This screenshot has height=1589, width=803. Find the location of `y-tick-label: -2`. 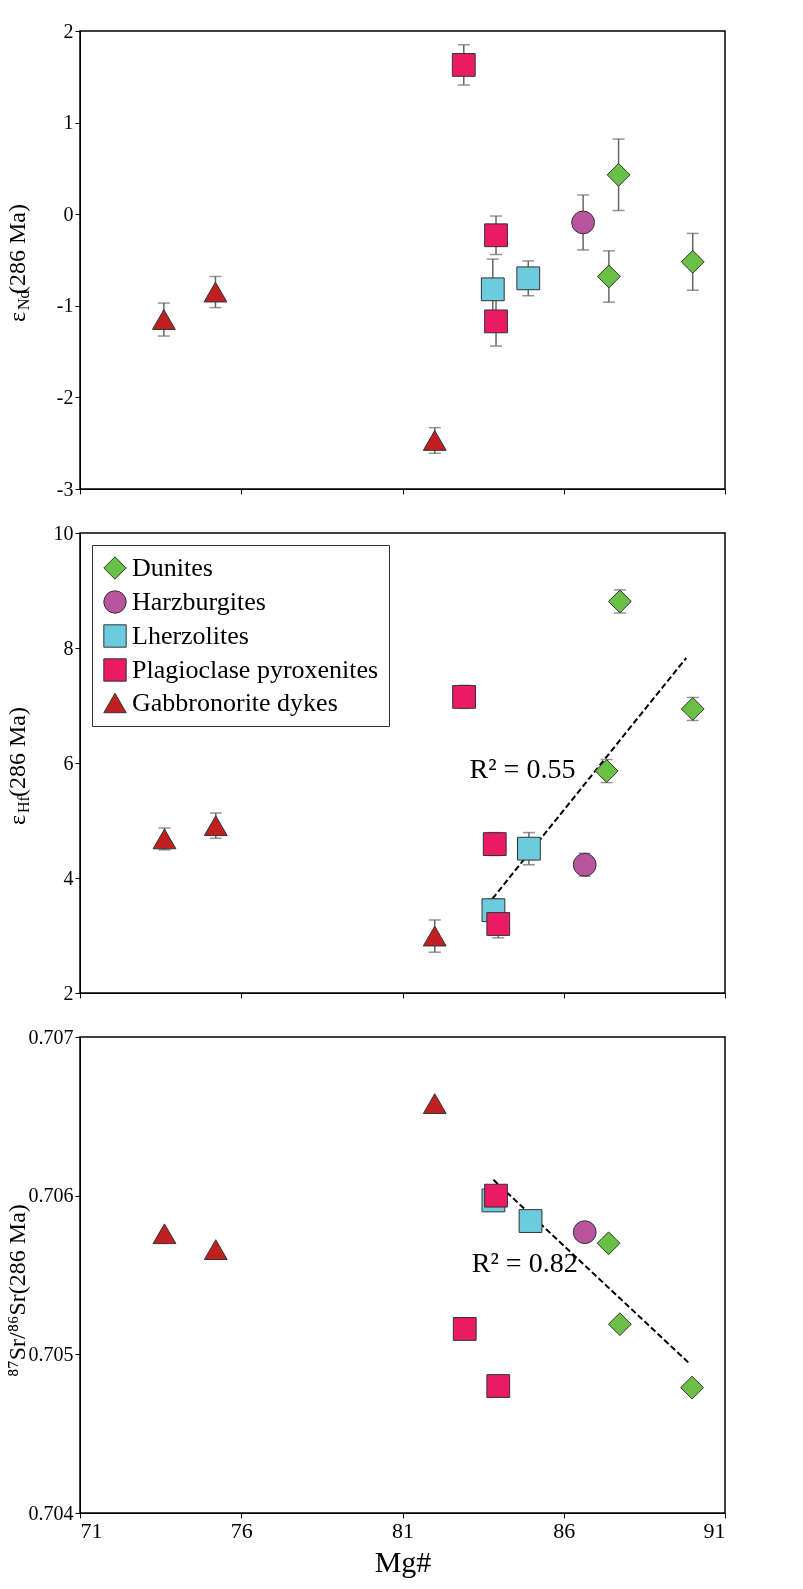

y-tick-label: -2 is located at coordinates (65, 396).